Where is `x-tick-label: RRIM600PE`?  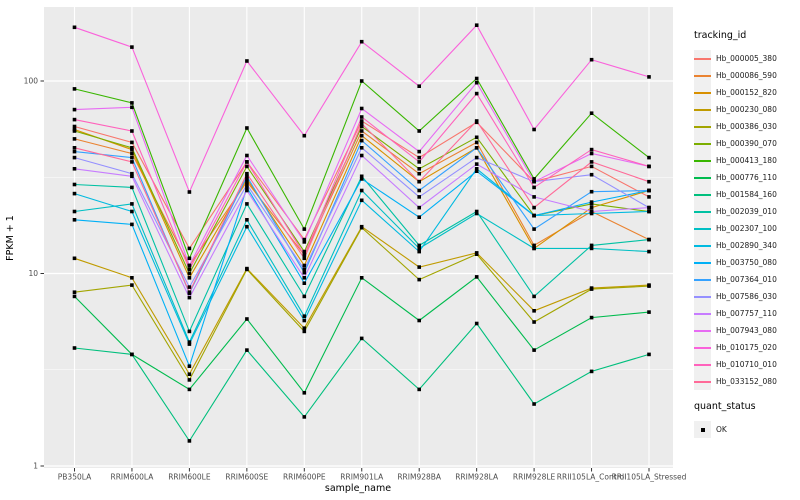 x-tick-label: RRIM600PE is located at coordinates (304, 477).